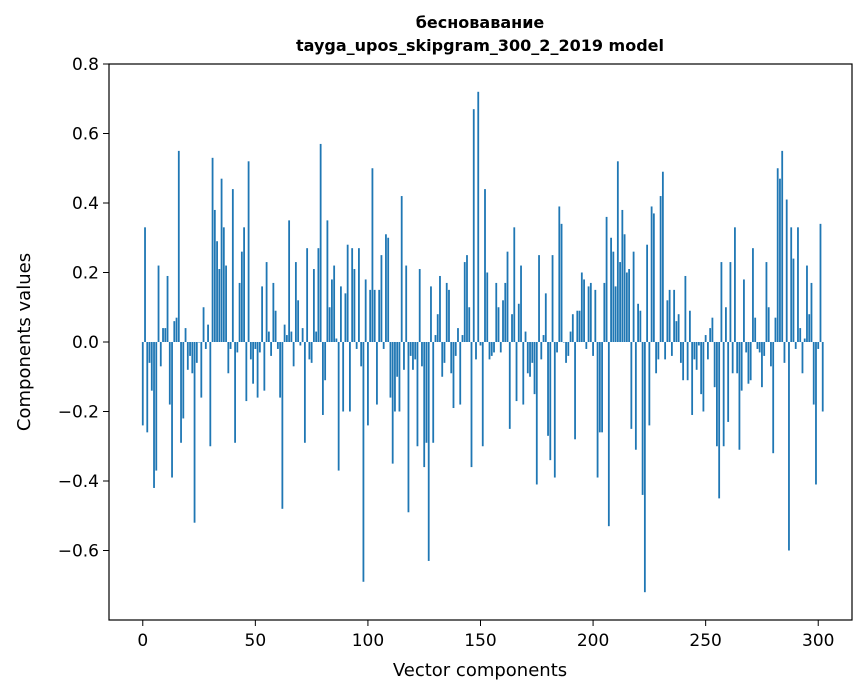 The width and height of the screenshot is (867, 696). Describe the element at coordinates (78, 413) in the screenshot. I see `y-tick-label: −0.2` at that location.